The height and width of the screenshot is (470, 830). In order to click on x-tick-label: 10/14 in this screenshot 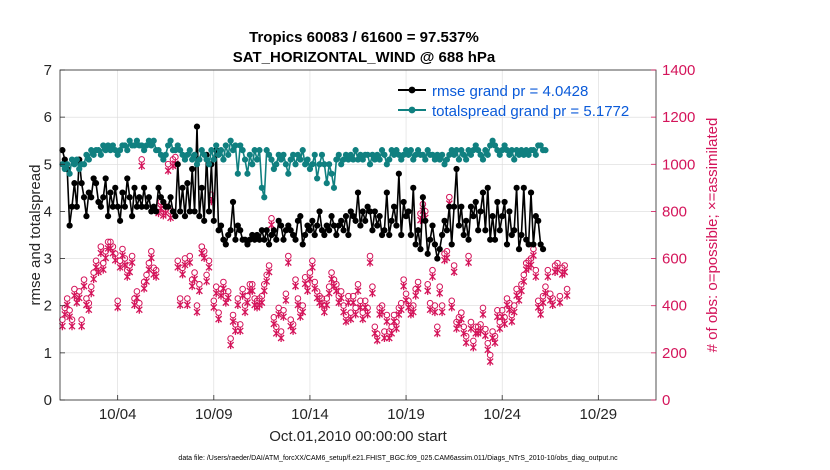, I will do `click(310, 414)`.